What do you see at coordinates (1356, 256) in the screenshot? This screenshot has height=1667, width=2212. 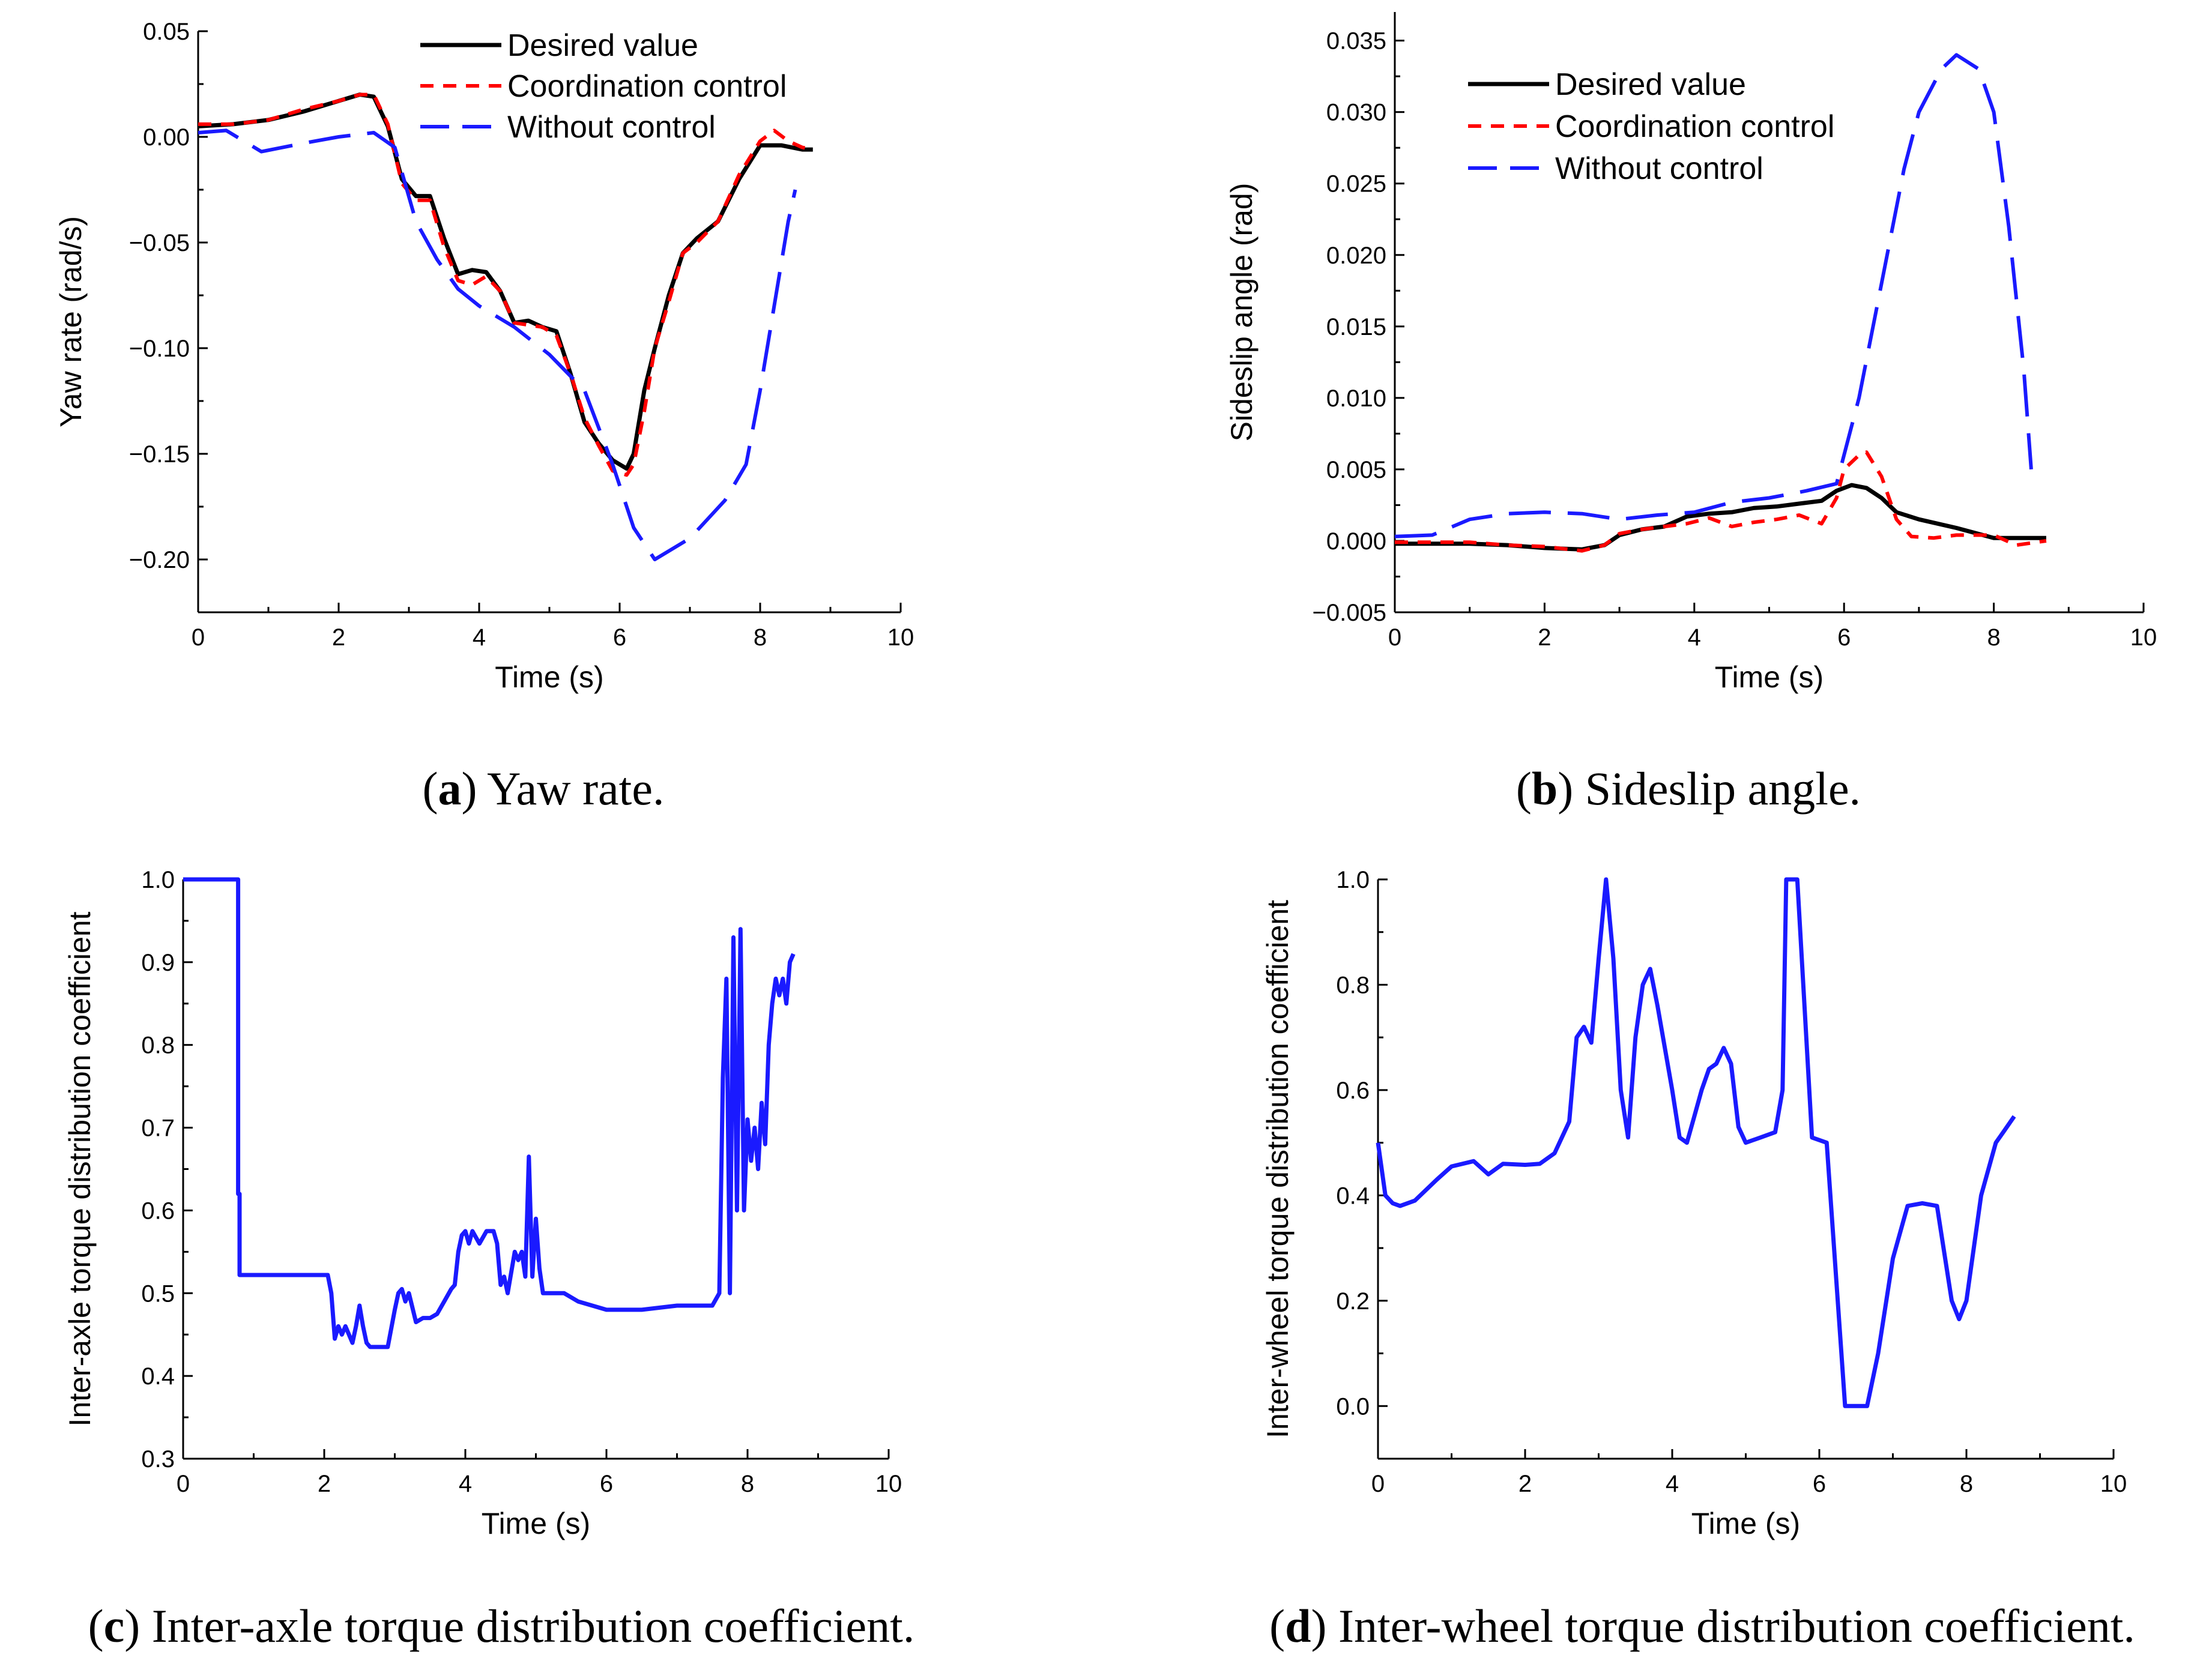 I see `y-tick-label: 0.020` at bounding box center [1356, 256].